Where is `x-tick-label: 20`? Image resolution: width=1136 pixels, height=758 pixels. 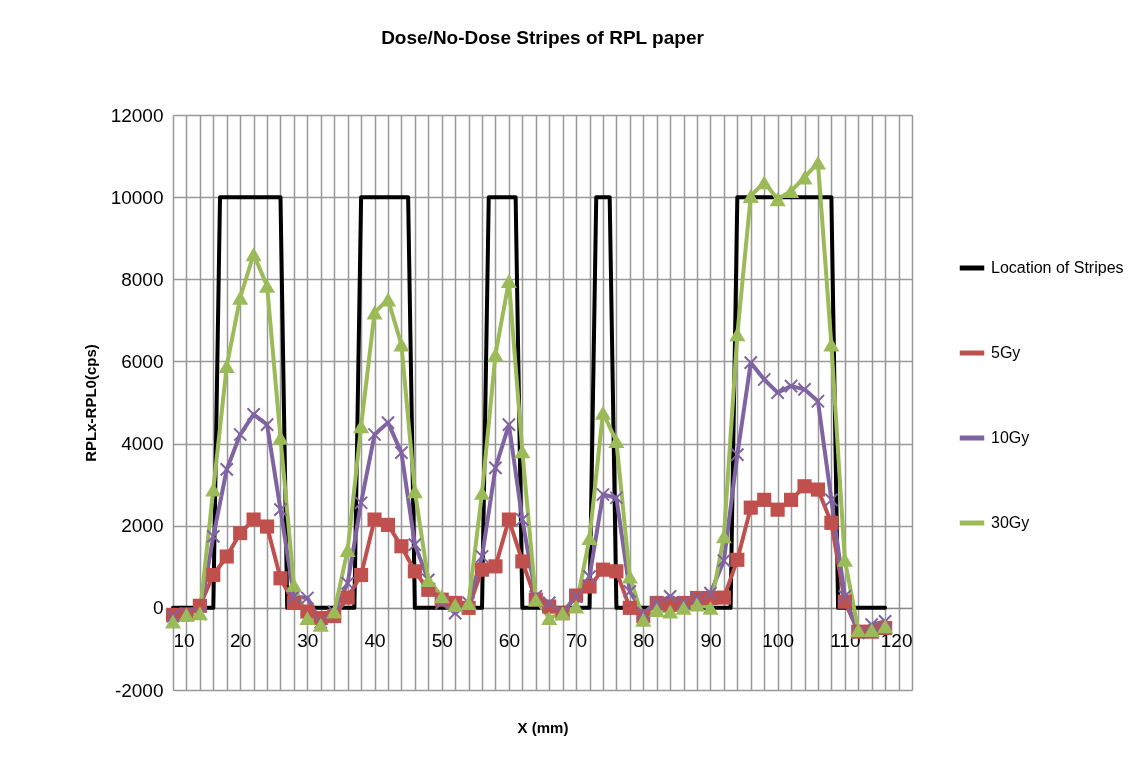
x-tick-label: 20 is located at coordinates (241, 641).